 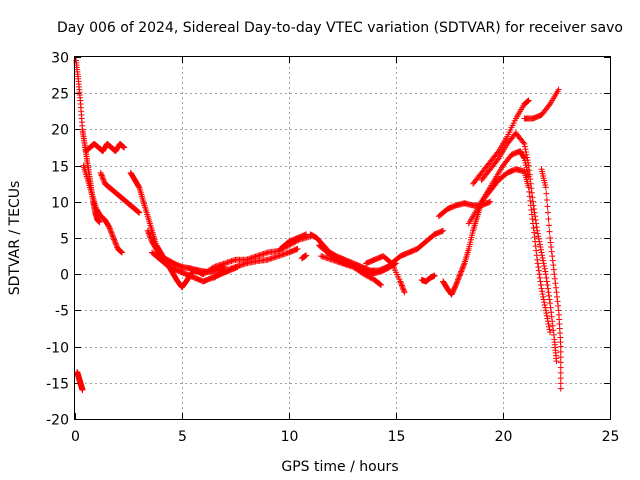 I want to click on y-tick-label: 30, so click(x=60, y=59).